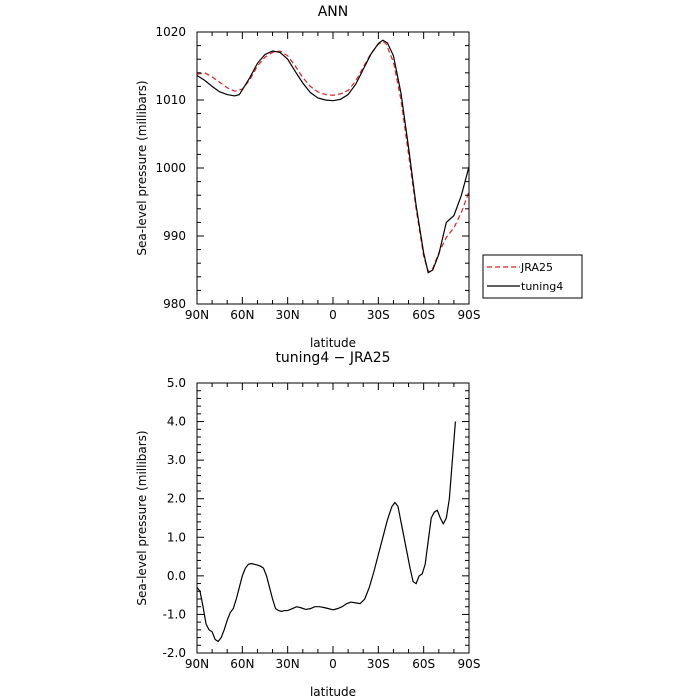 This screenshot has height=700, width=700. Describe the element at coordinates (333, 12) in the screenshot. I see `chart-title: ANN` at that location.